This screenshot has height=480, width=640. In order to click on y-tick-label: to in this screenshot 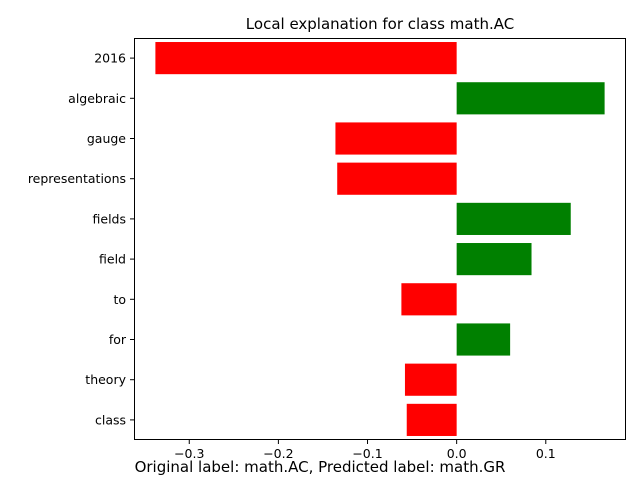, I will do `click(119, 299)`.